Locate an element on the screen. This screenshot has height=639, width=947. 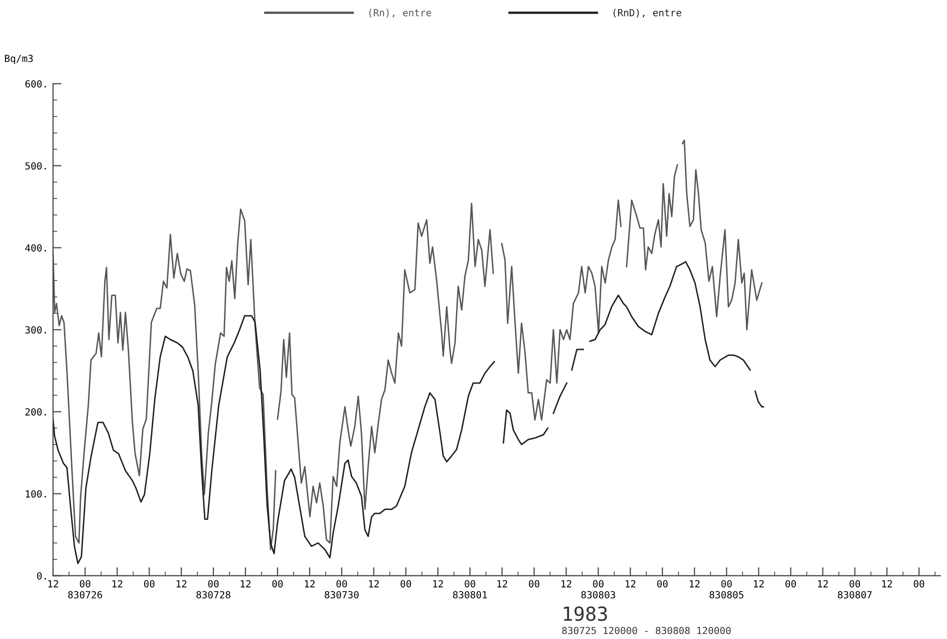
x-tick-label: 00 830805 is located at coordinates (727, 589).